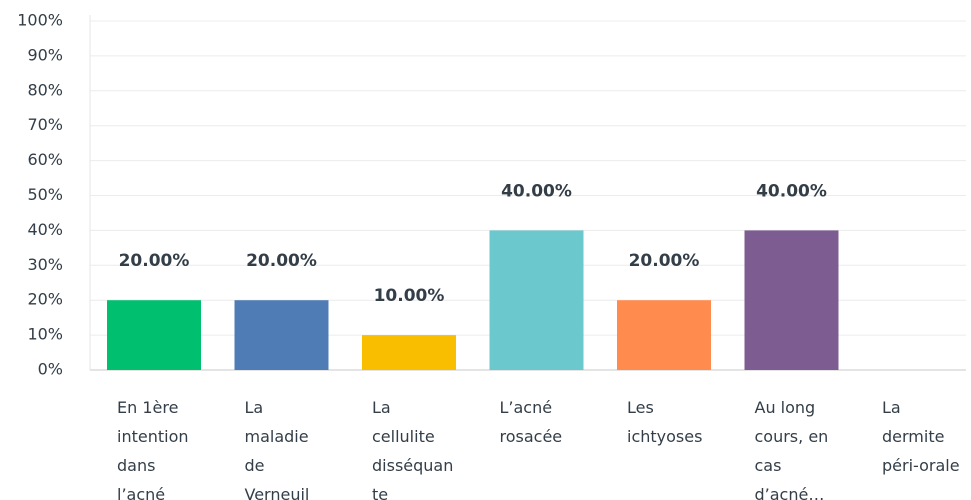 Image resolution: width=971 pixels, height=500 pixels. What do you see at coordinates (409, 296) in the screenshot?
I see `value-label: 10.00%` at bounding box center [409, 296].